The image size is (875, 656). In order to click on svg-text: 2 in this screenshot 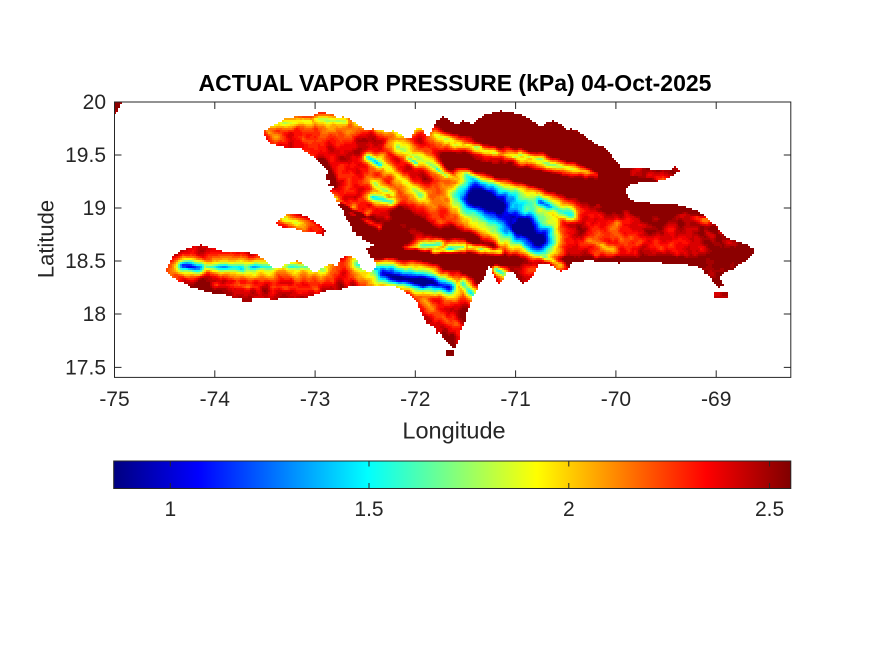, I will do `click(569, 509)`.